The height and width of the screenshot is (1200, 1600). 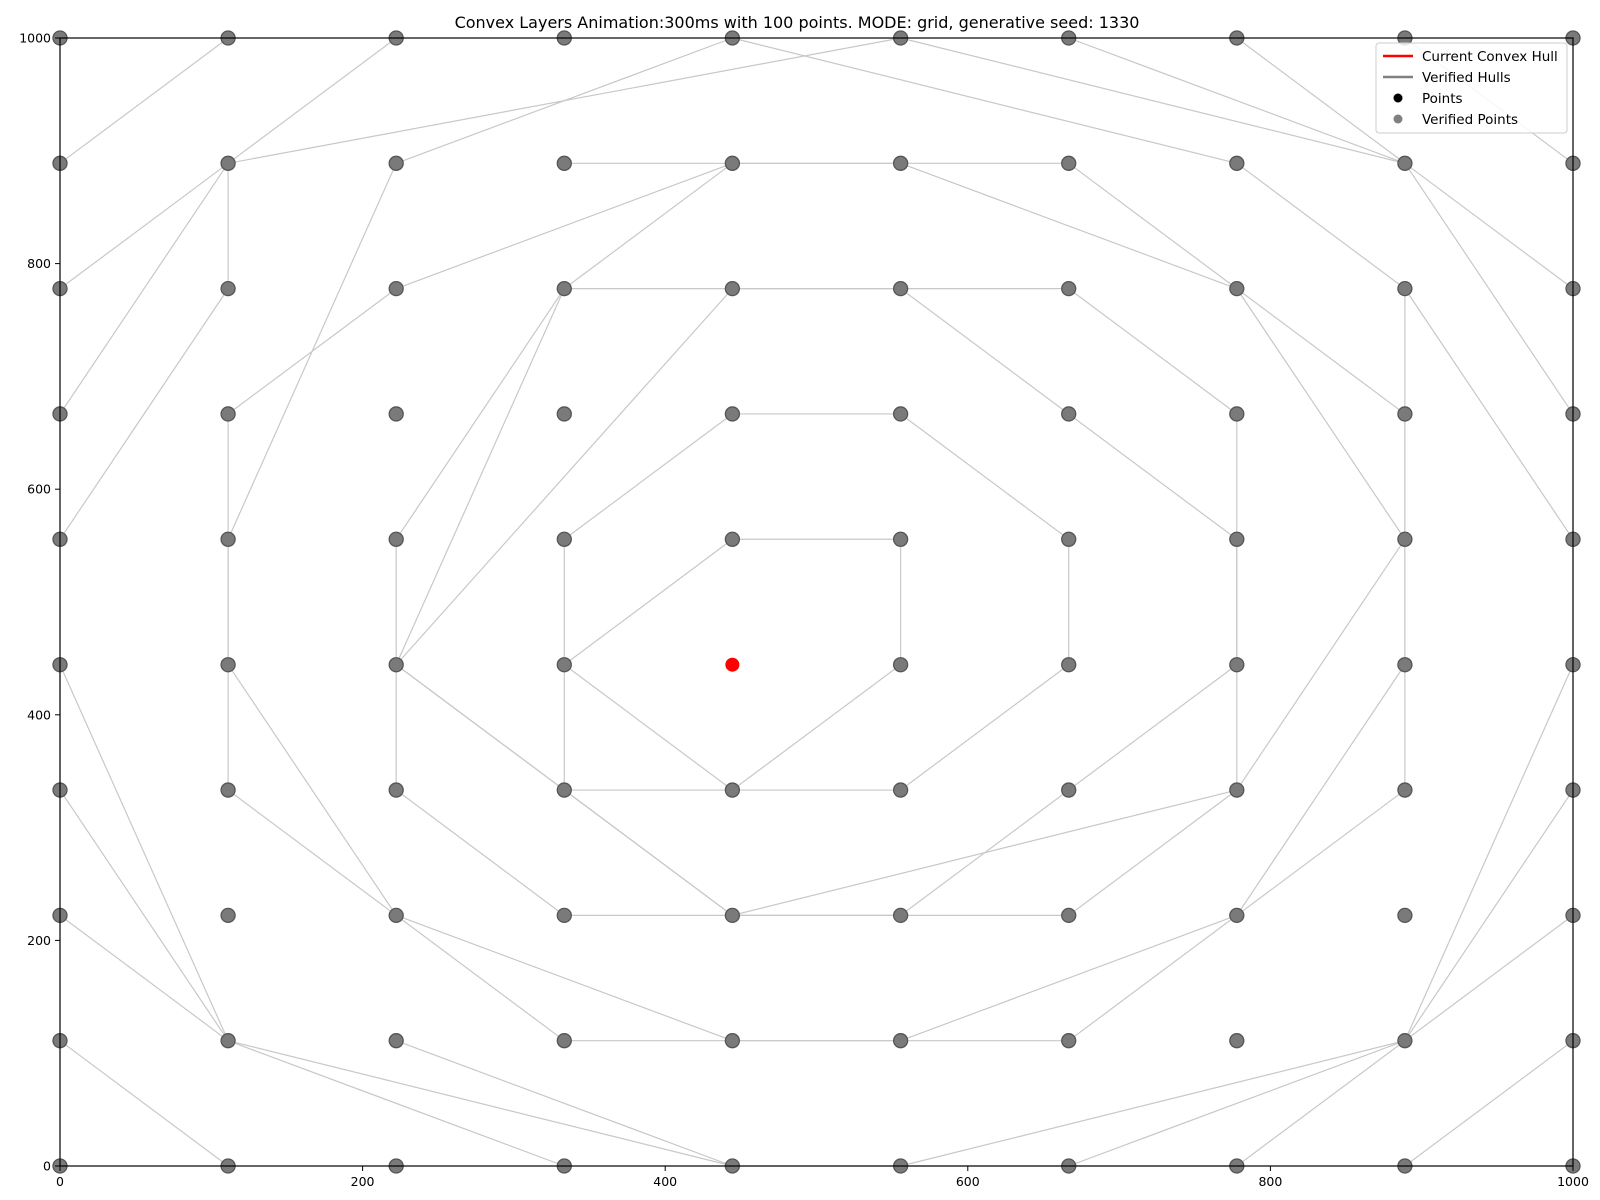 I want to click on legend-verified-points-swatch, so click(x=1398, y=119).